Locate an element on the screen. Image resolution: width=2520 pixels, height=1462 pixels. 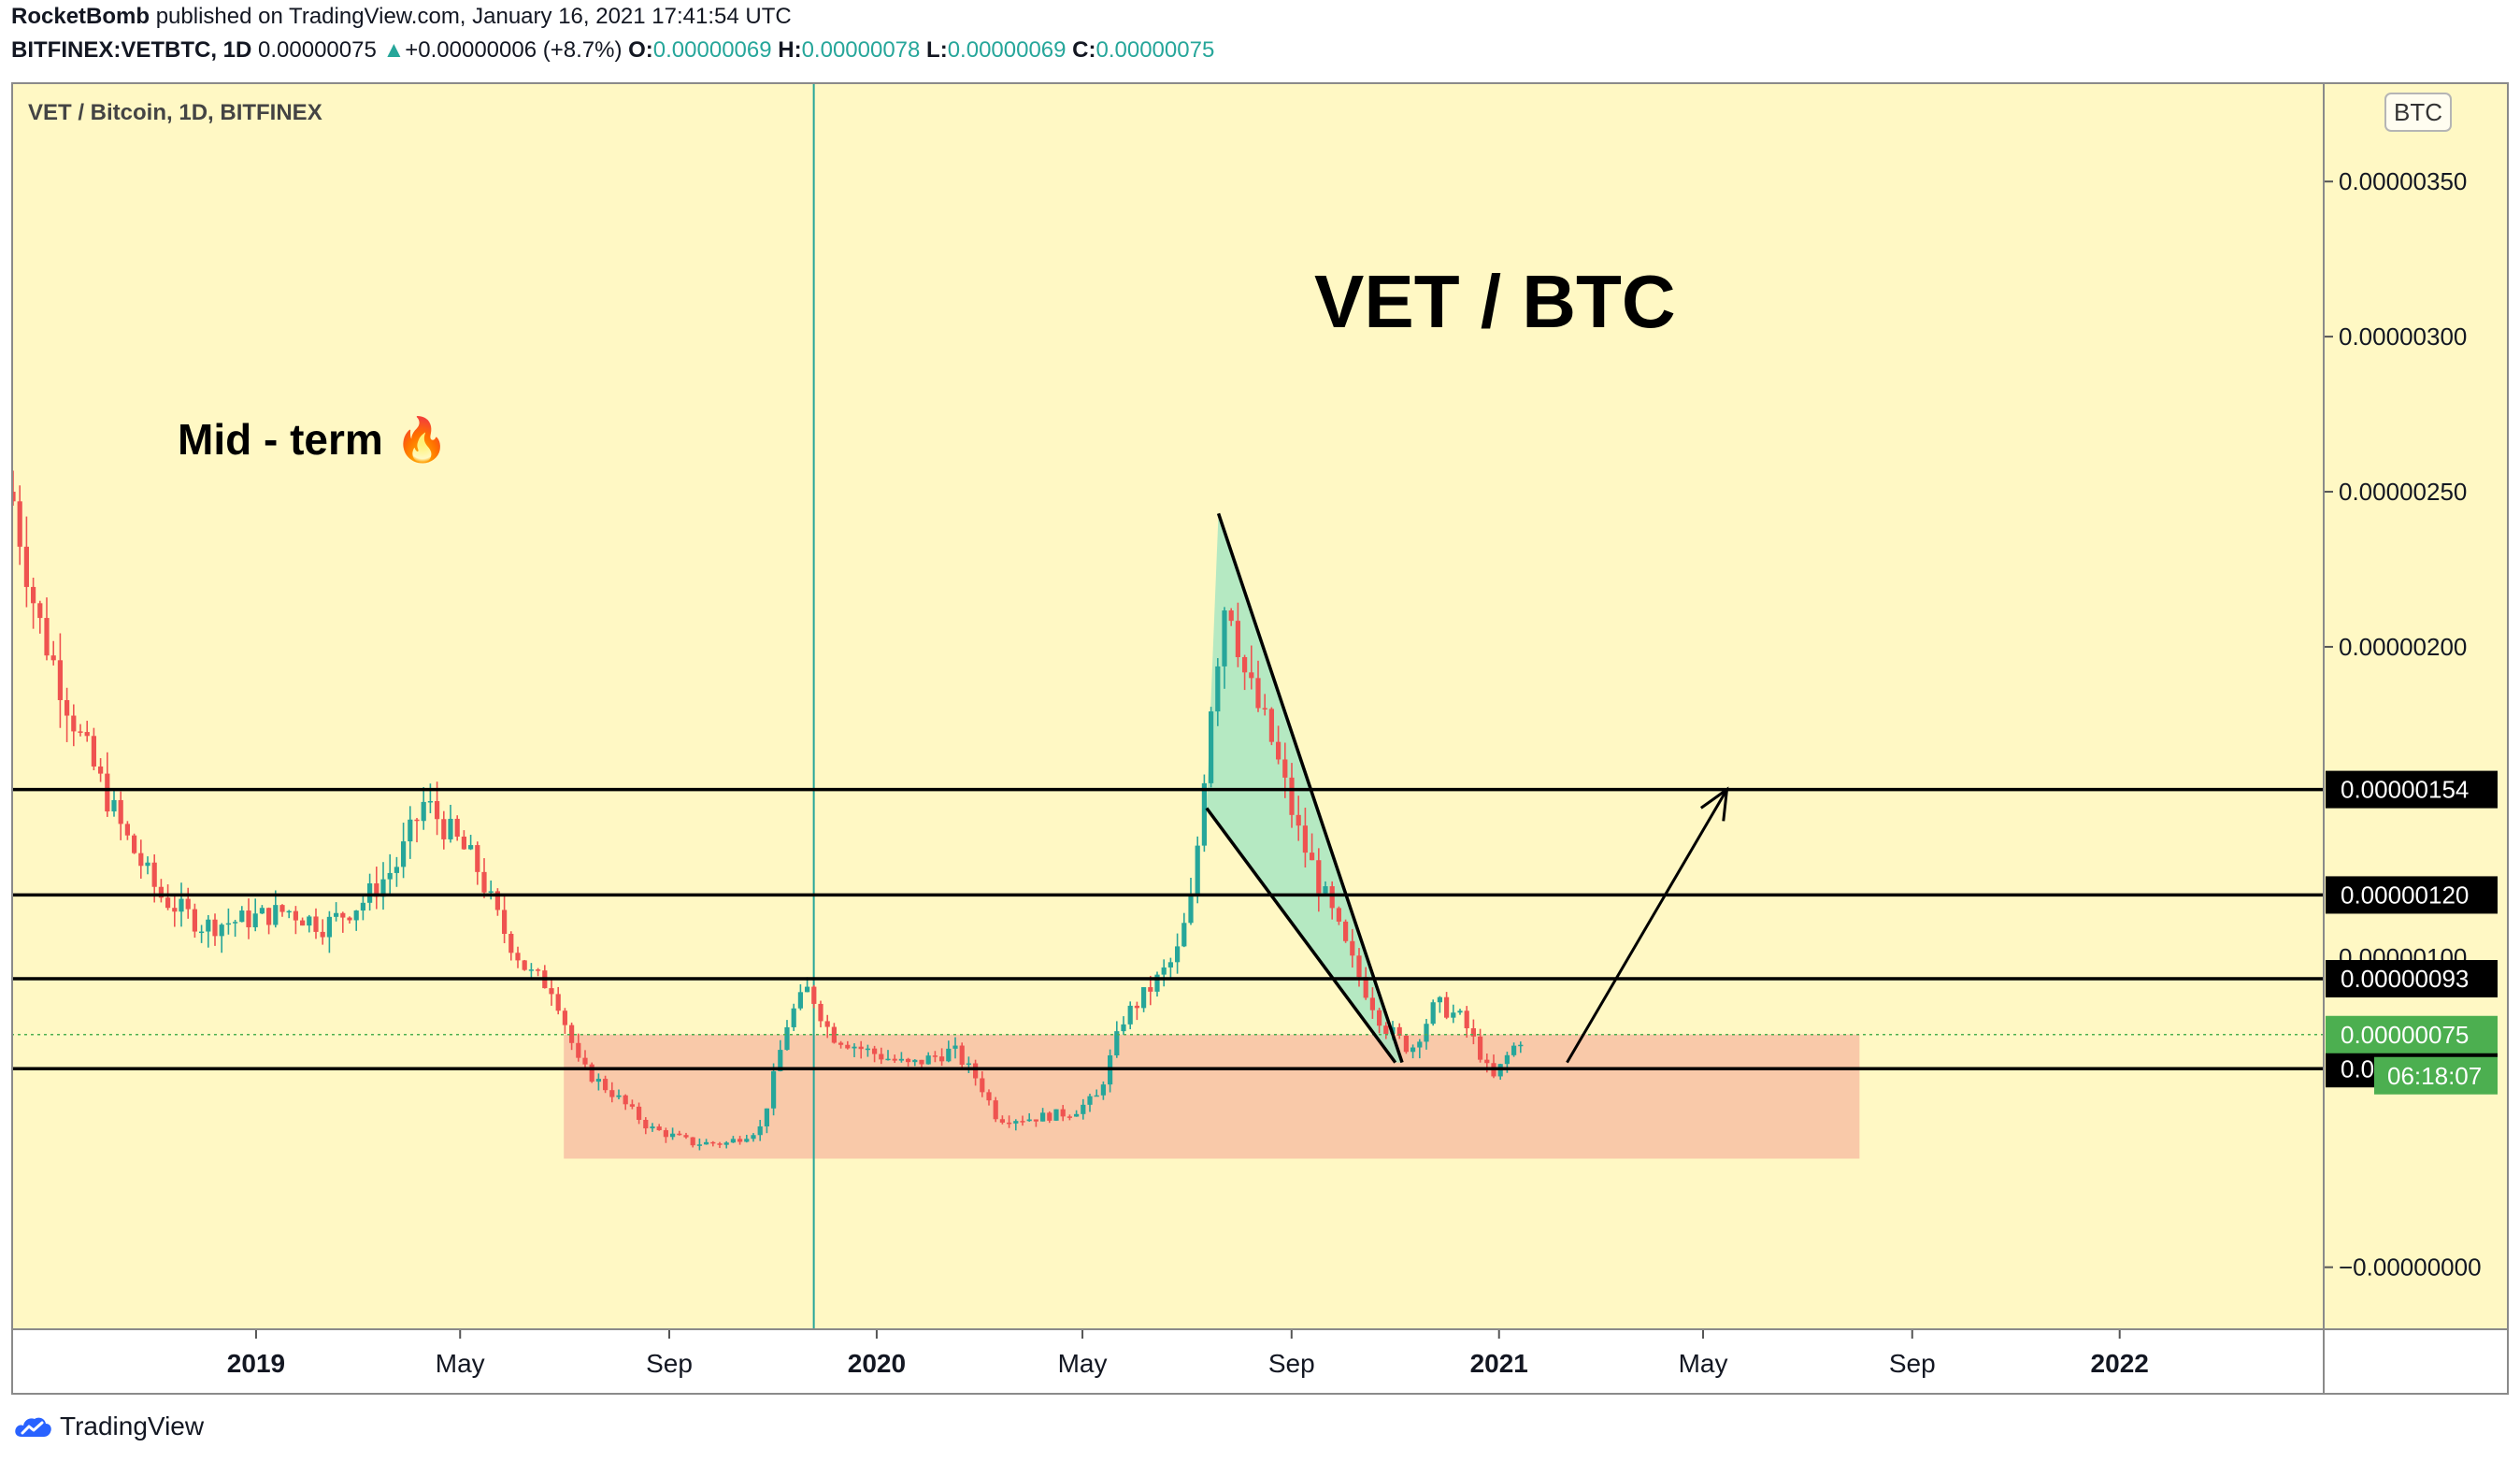
countdown-label: 06:18:07 is located at coordinates (2434, 1076).